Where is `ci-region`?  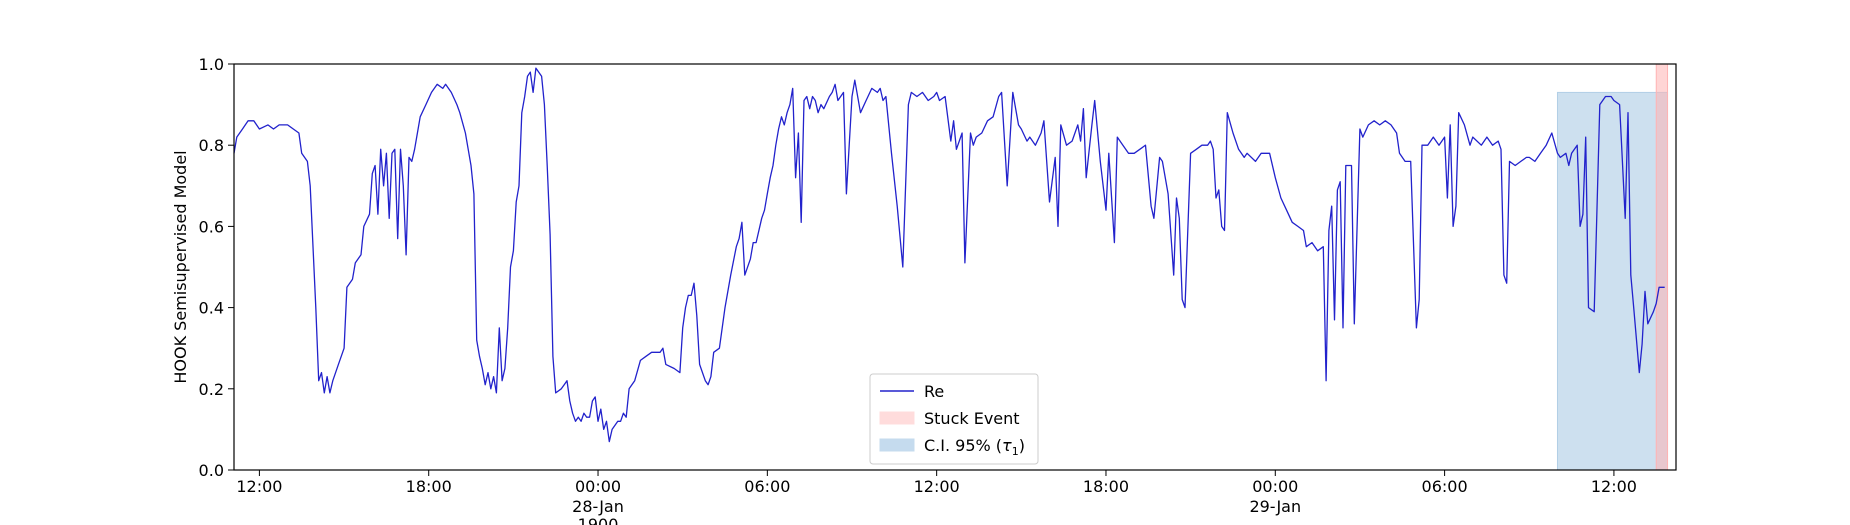
ci-region is located at coordinates (1612, 281).